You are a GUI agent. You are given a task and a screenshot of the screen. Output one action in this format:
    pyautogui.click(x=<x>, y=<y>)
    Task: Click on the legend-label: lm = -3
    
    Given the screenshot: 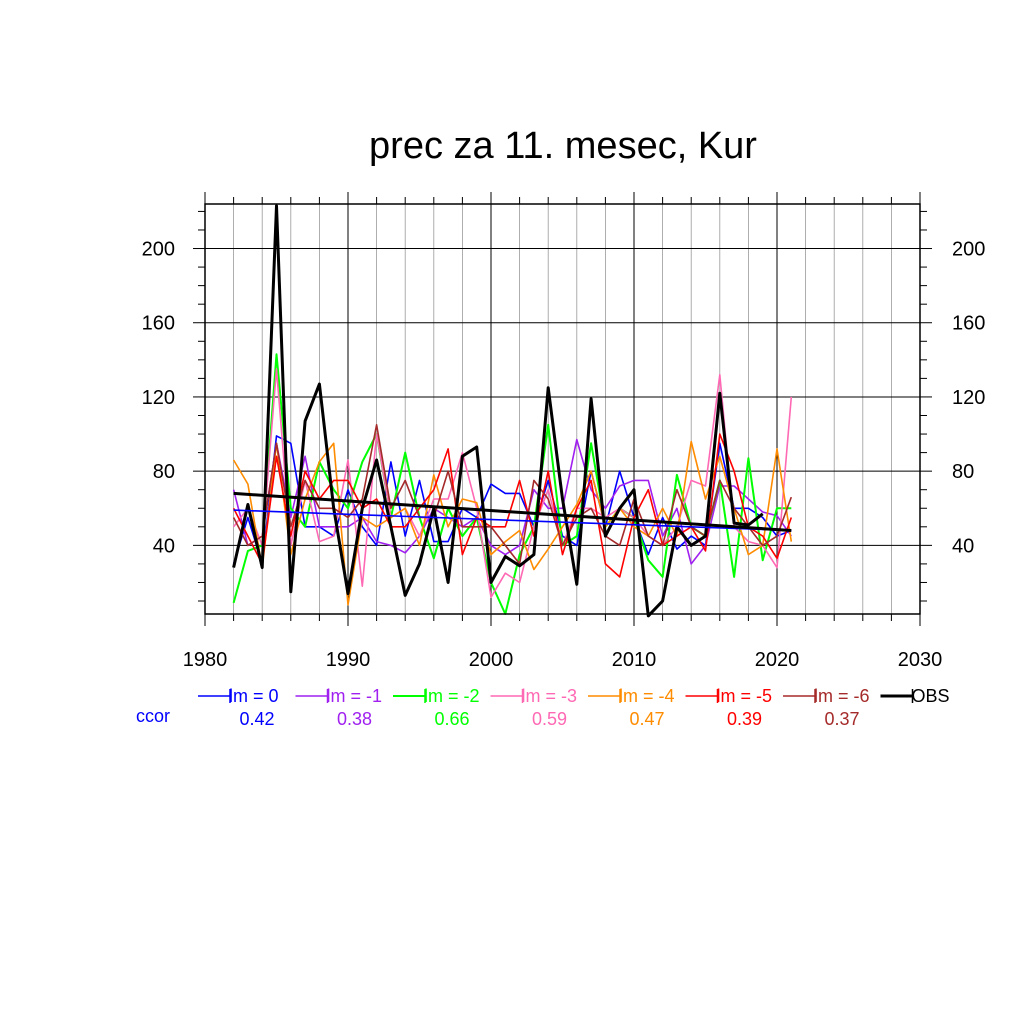 What is the action you would take?
    pyautogui.click(x=550, y=696)
    